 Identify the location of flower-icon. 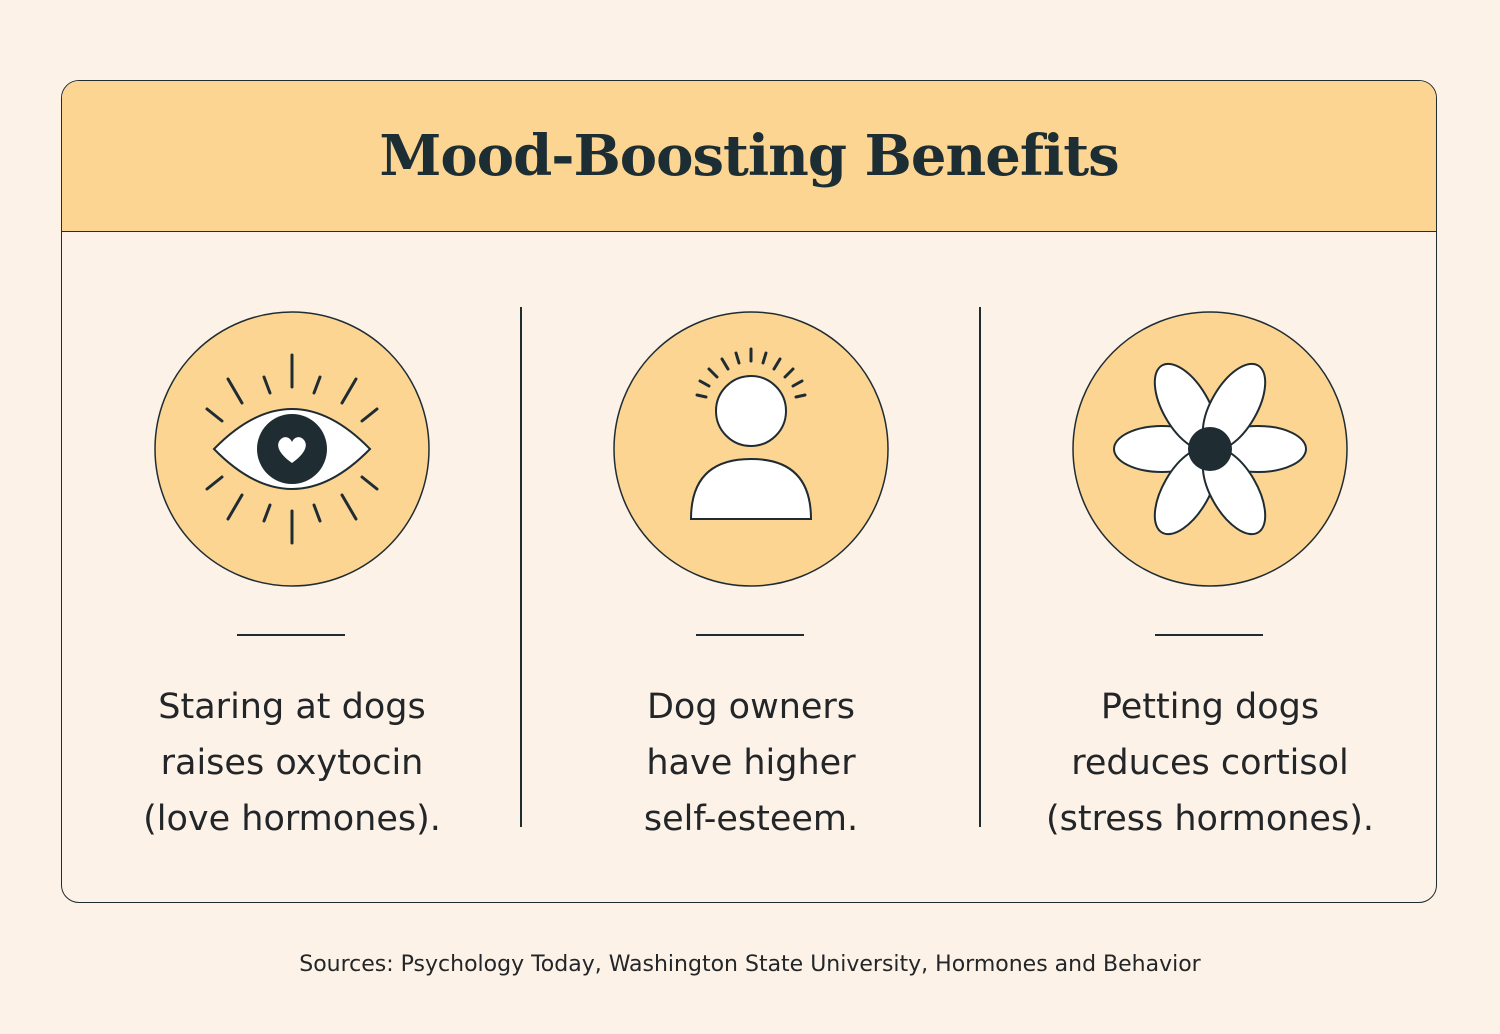
(1210, 449).